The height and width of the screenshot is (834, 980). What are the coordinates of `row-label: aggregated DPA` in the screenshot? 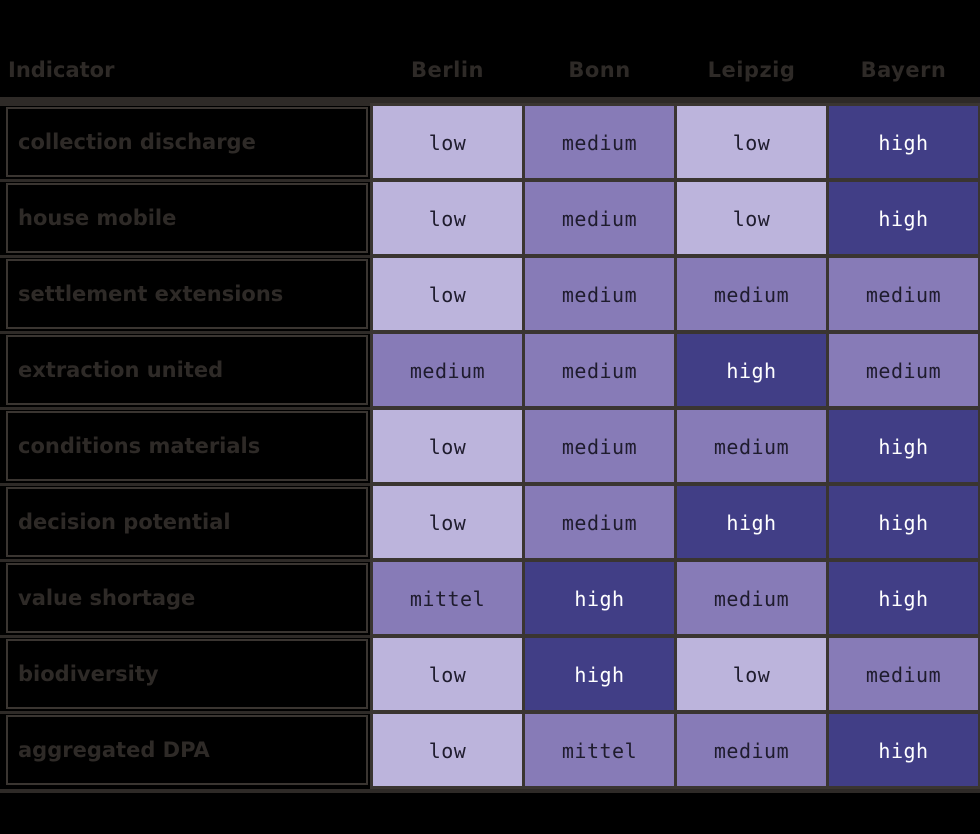 It's located at (187, 750).